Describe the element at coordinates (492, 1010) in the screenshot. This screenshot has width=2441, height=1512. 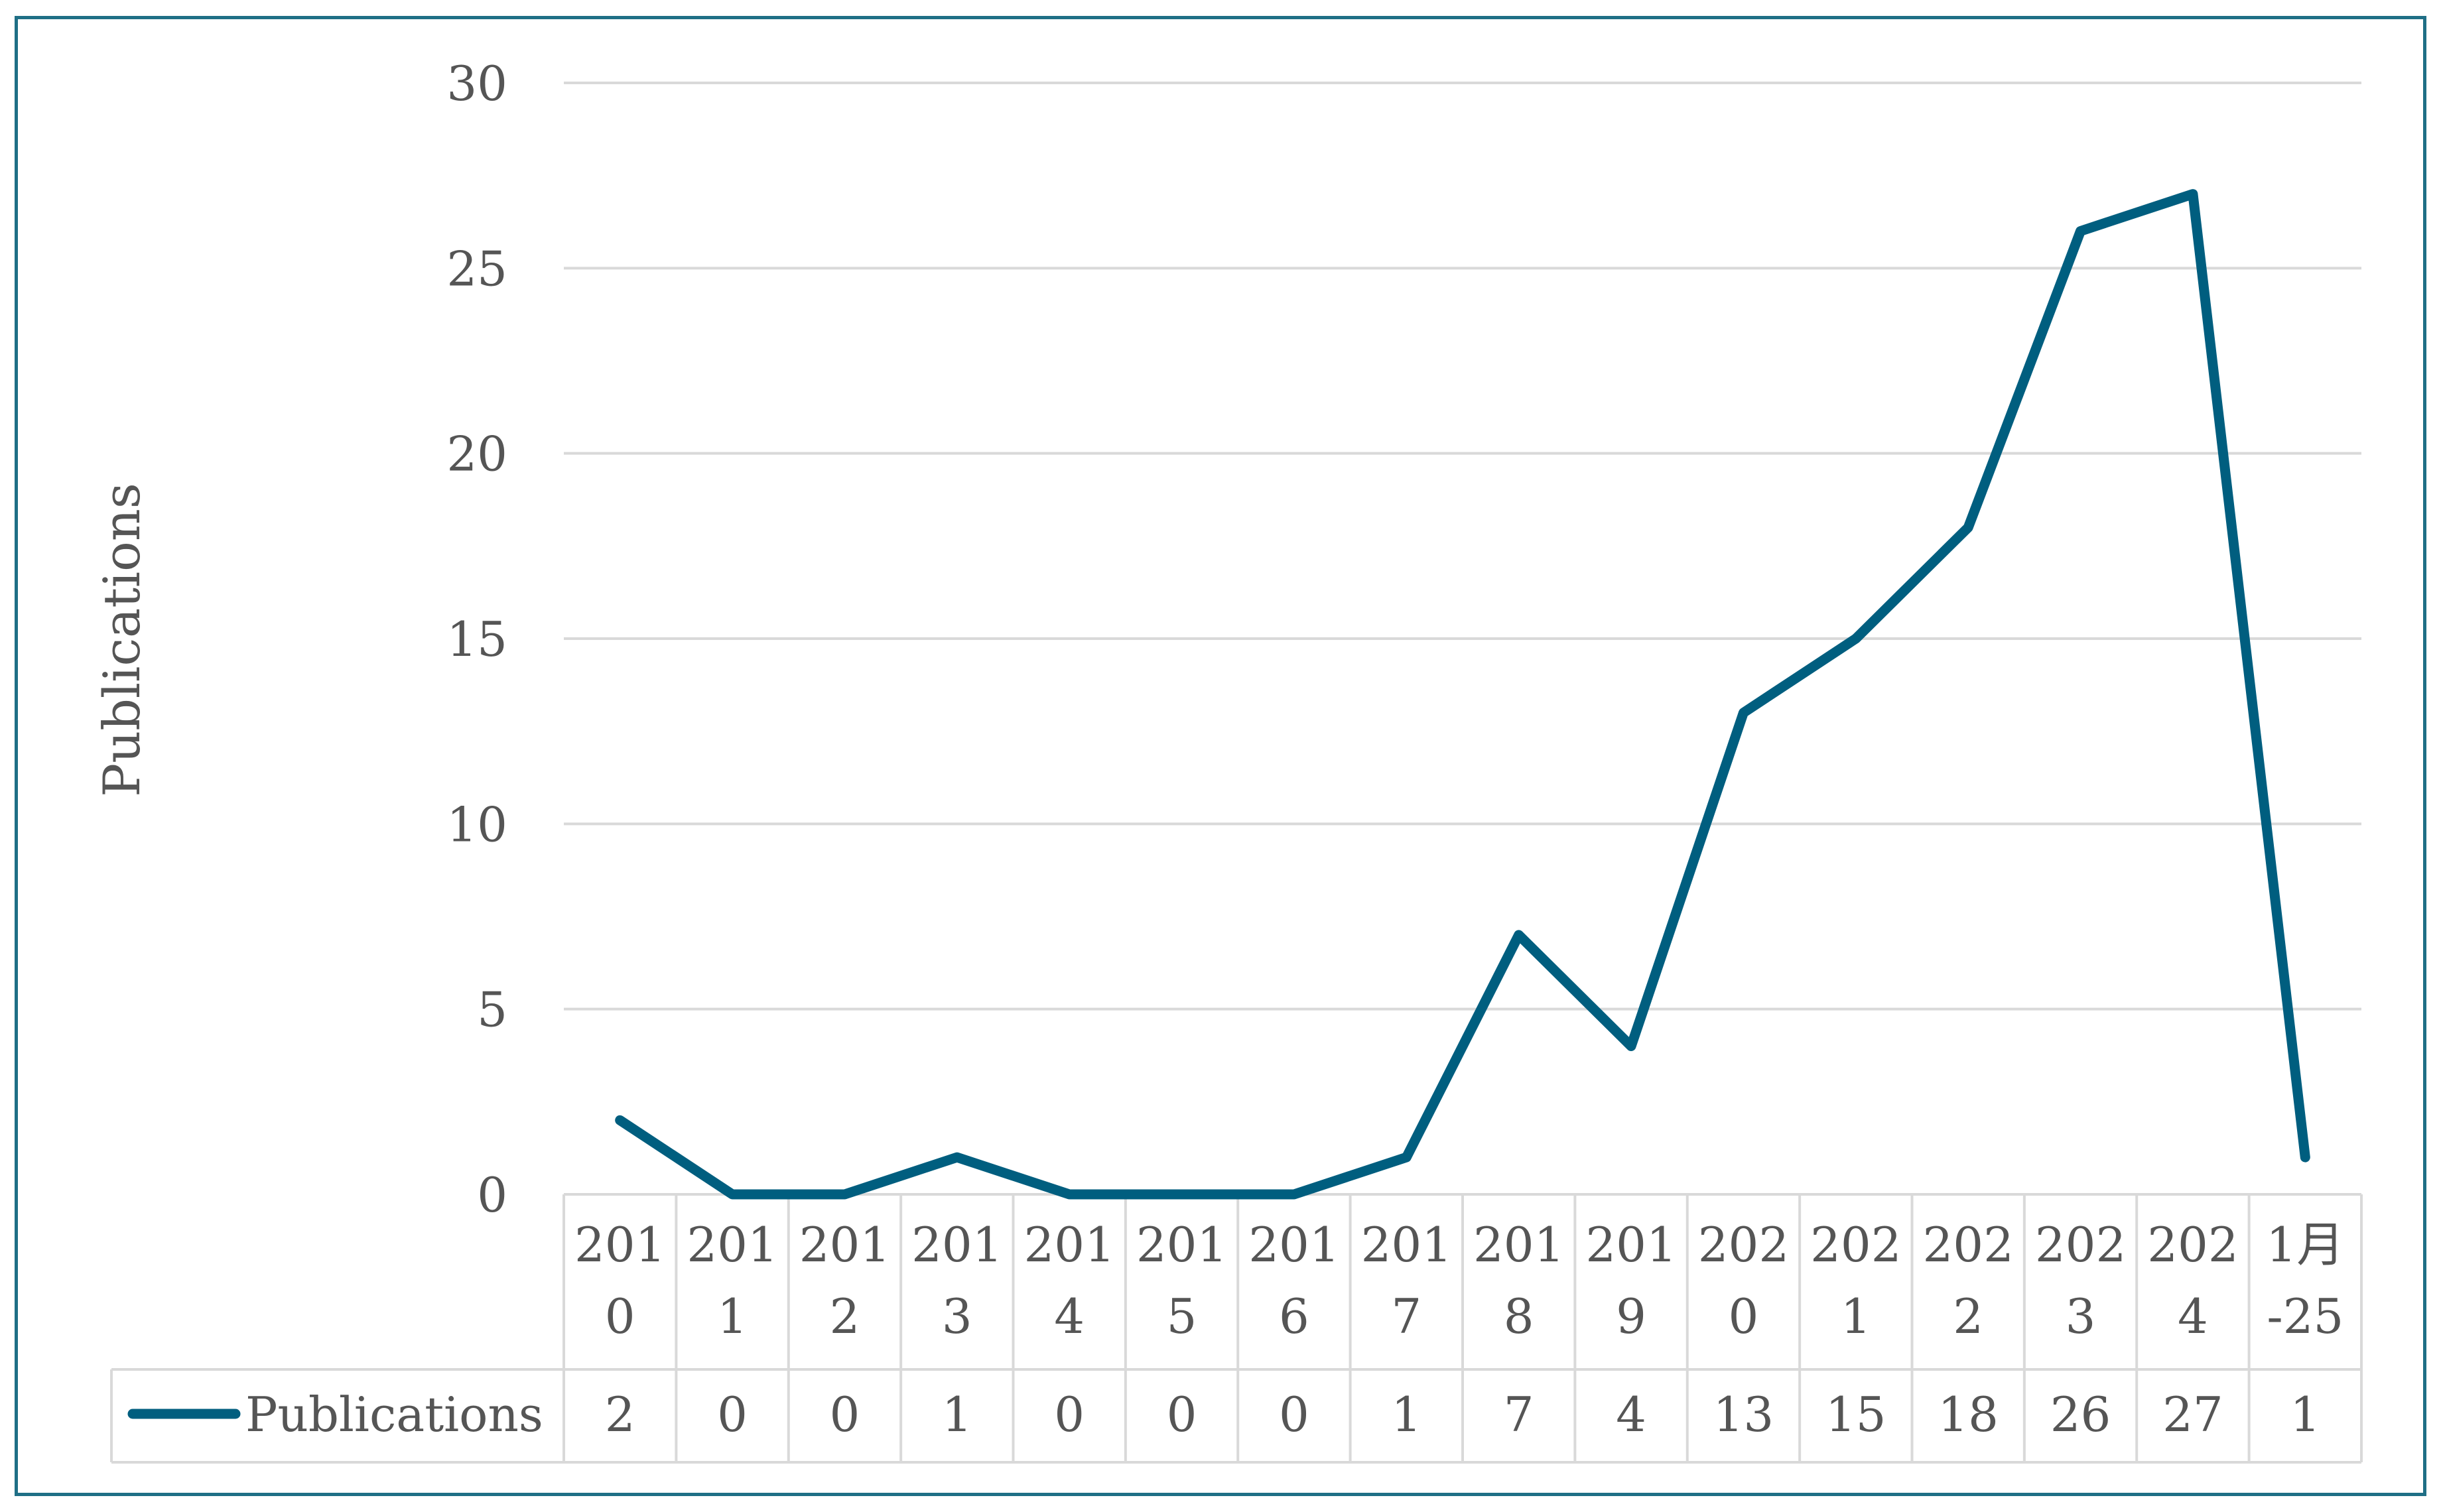
I see `y-tick-label: 5` at that location.